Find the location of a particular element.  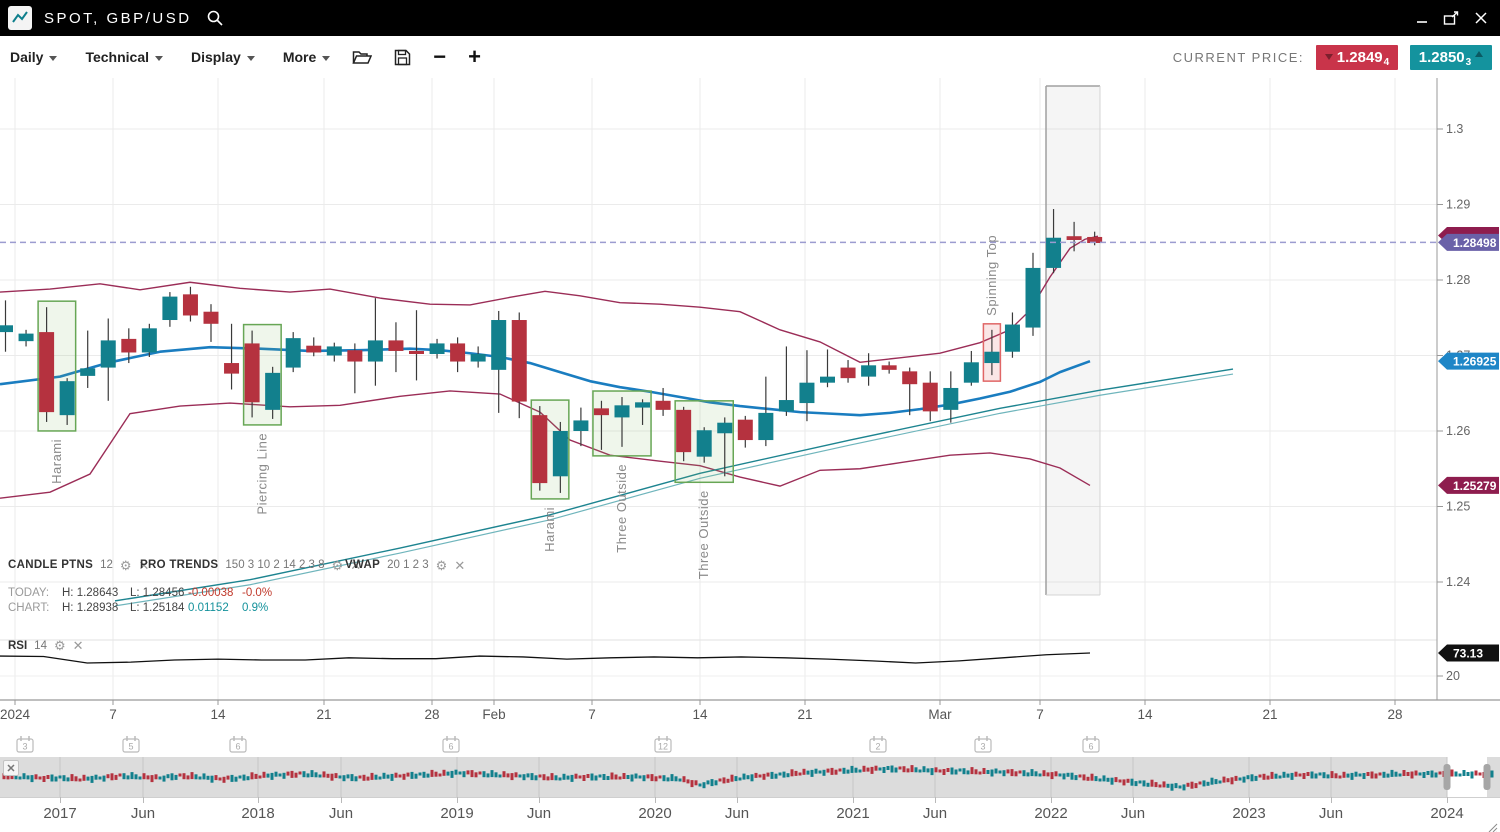

calendar-count: 12 is located at coordinates (663, 747).